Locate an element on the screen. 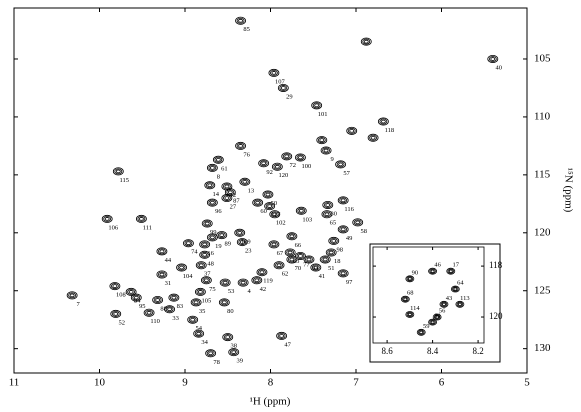  inset-frame is located at coordinates (428, 295).